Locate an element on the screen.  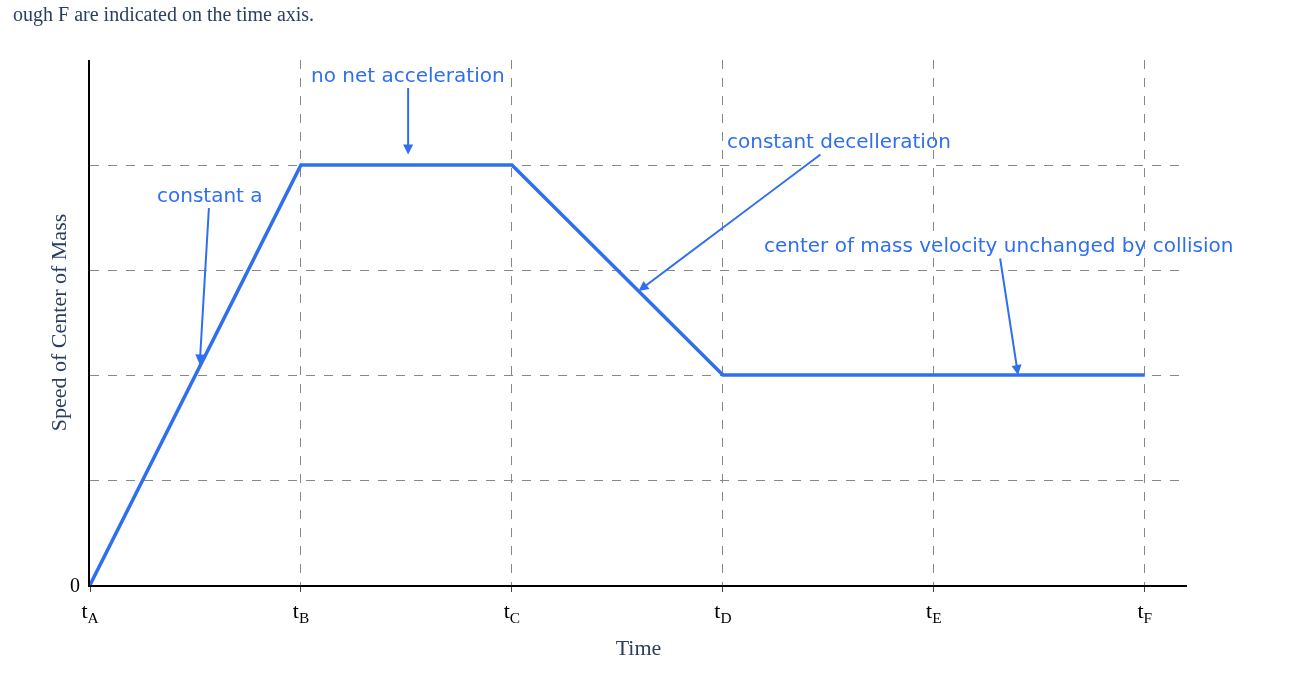
text: constant decelleration is located at coordinates (839, 141).